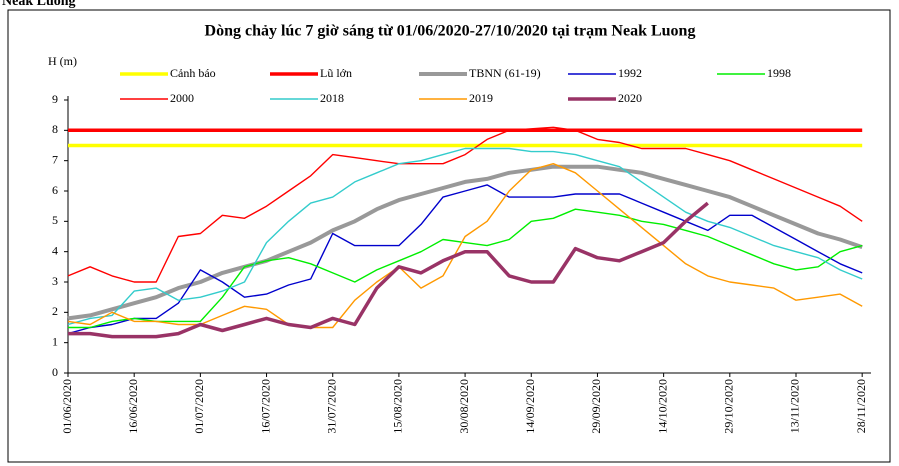 The image size is (899, 466). What do you see at coordinates (505, 73) in the screenshot?
I see `legend-label: TBNN (61-19)` at bounding box center [505, 73].